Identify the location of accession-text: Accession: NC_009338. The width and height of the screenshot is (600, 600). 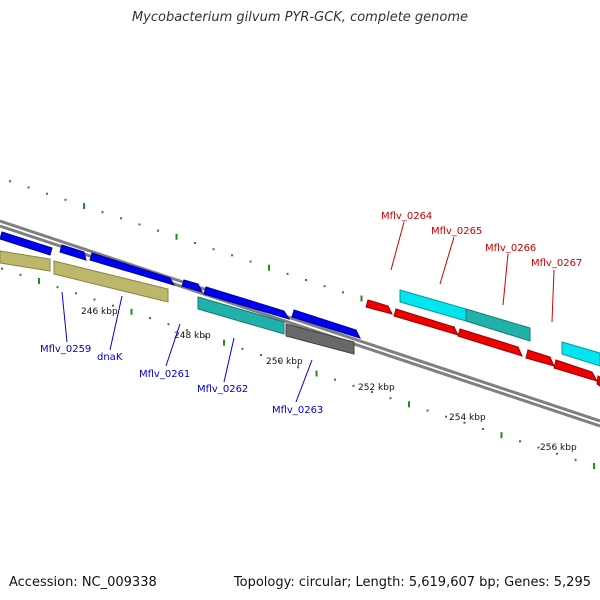
(83, 582).